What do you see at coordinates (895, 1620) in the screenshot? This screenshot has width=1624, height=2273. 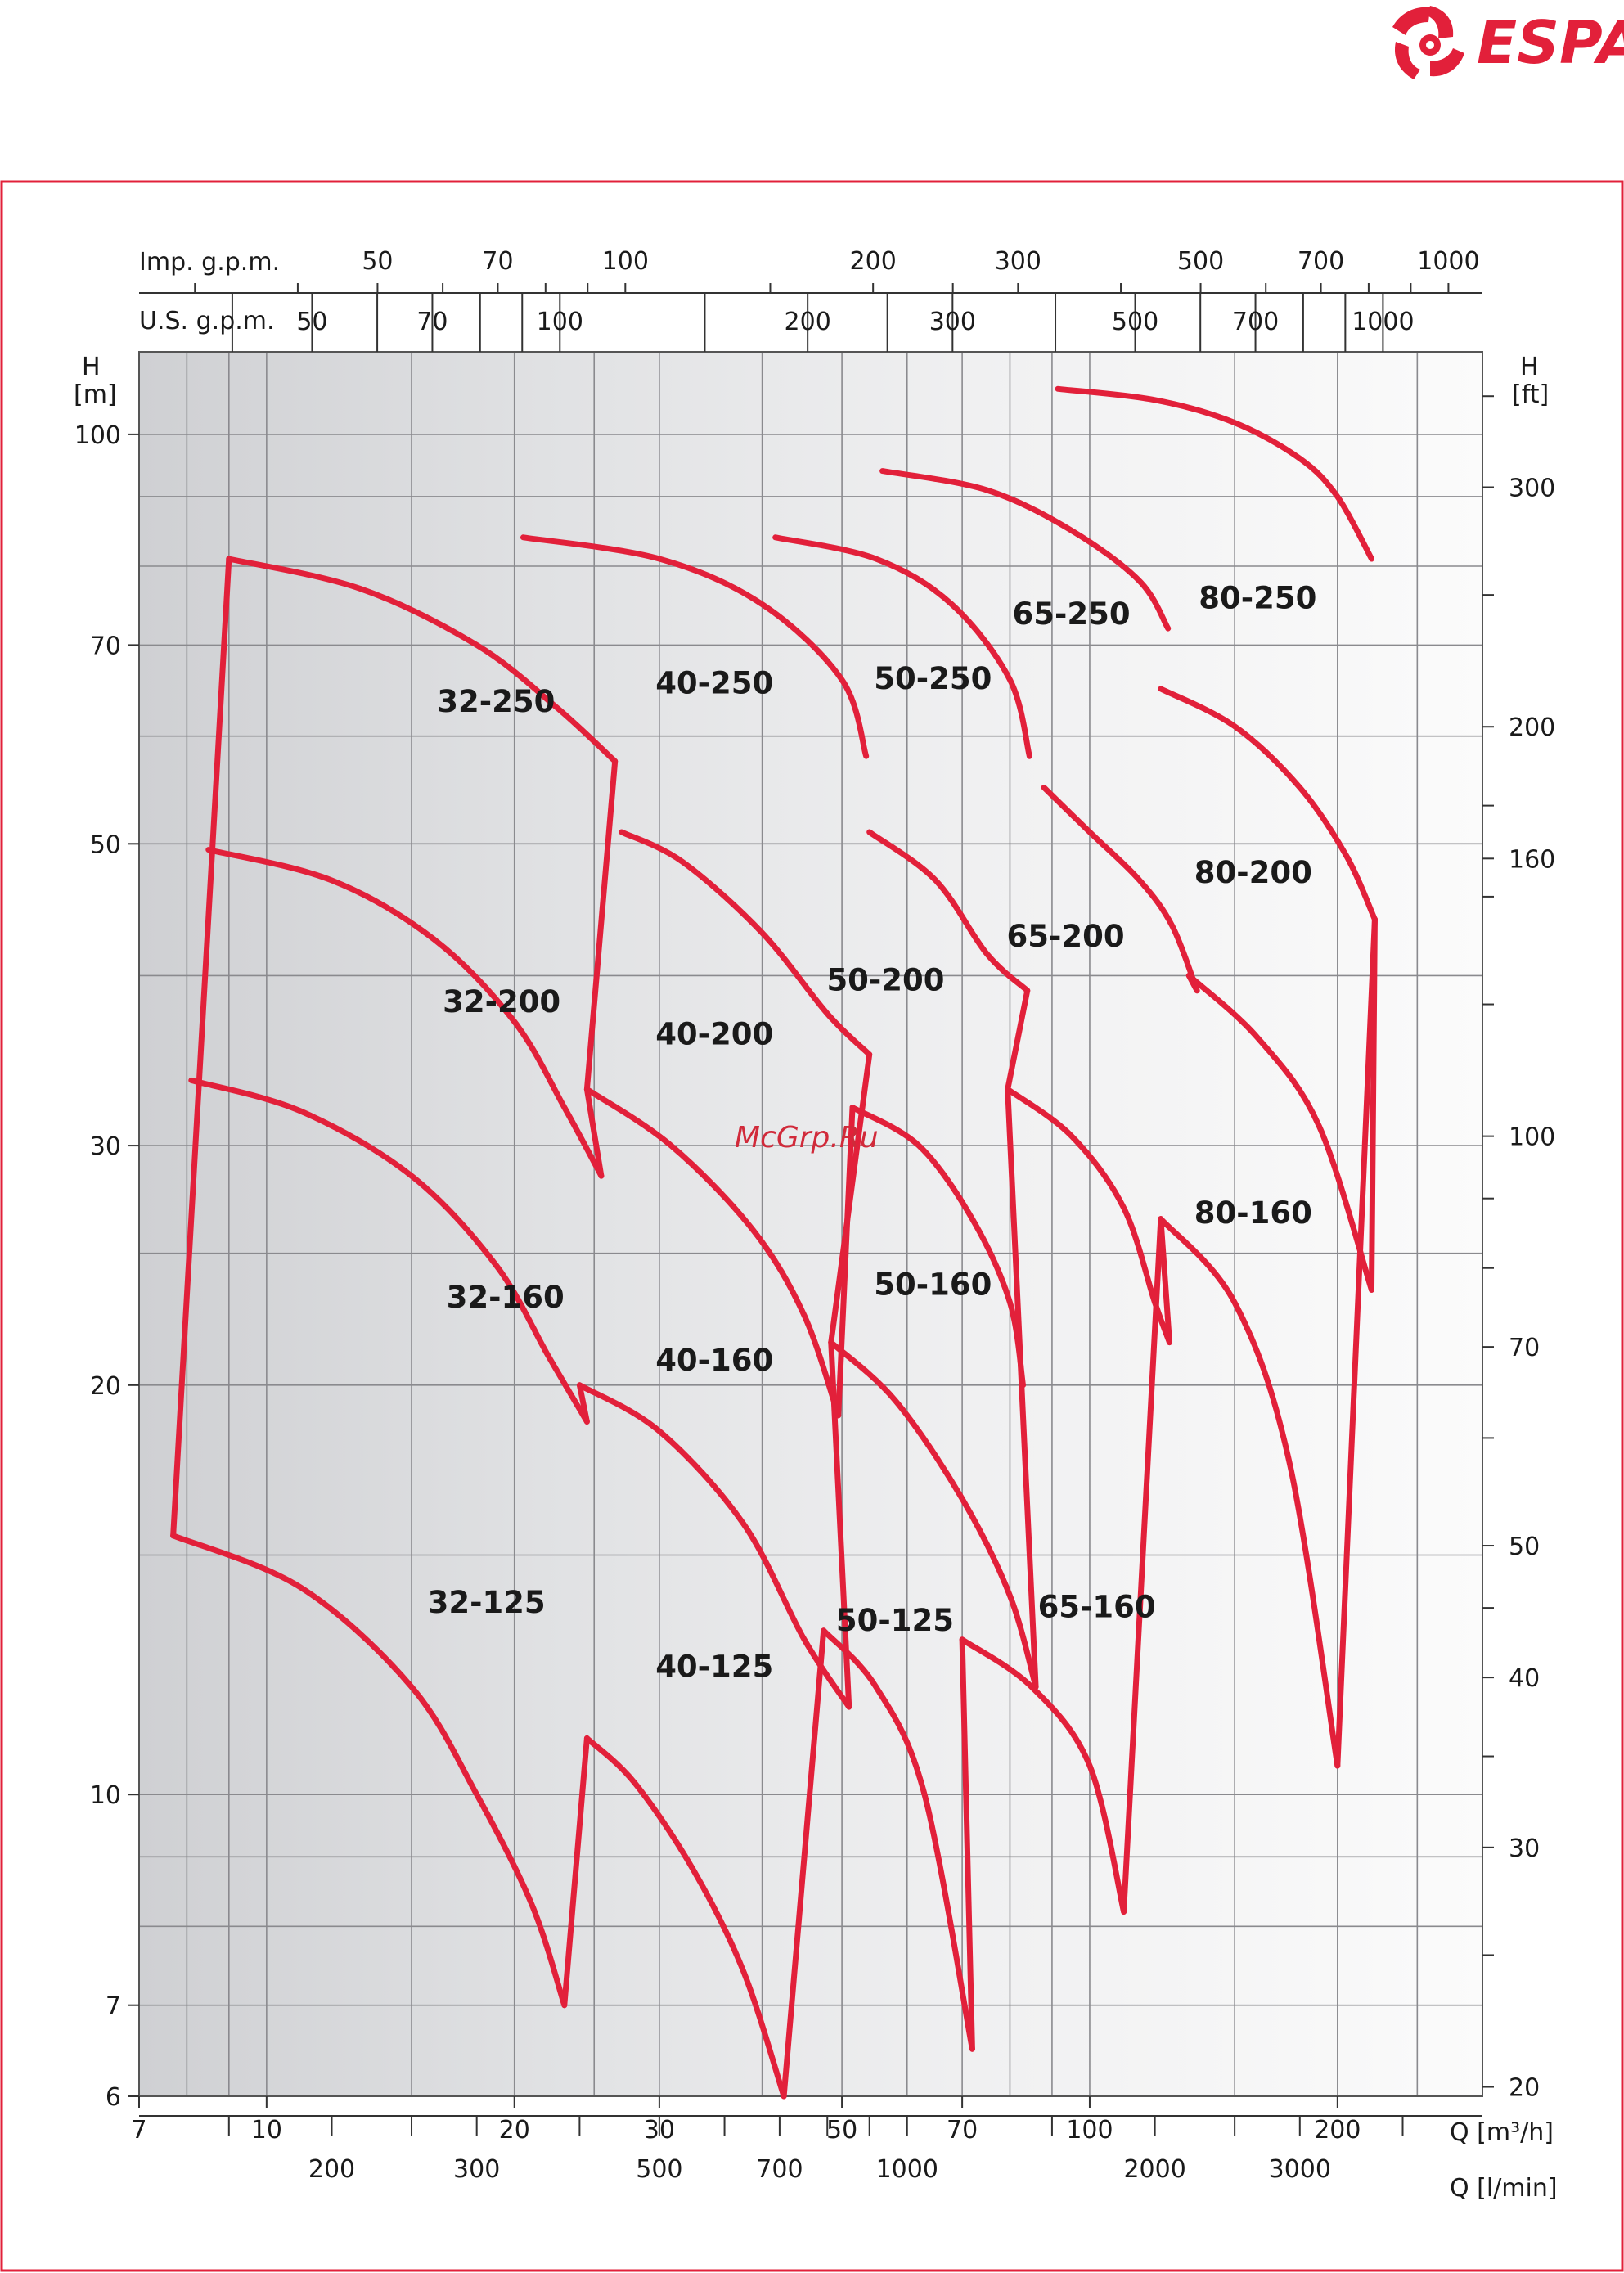 I see `curve-label-50-125: 50-125` at bounding box center [895, 1620].